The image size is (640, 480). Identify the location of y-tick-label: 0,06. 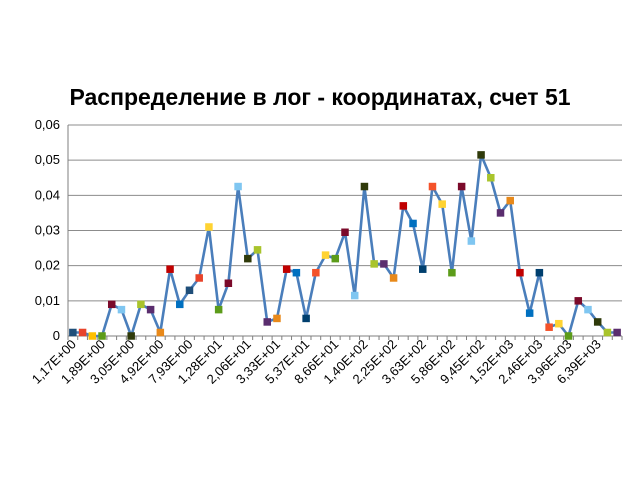
(47, 124).